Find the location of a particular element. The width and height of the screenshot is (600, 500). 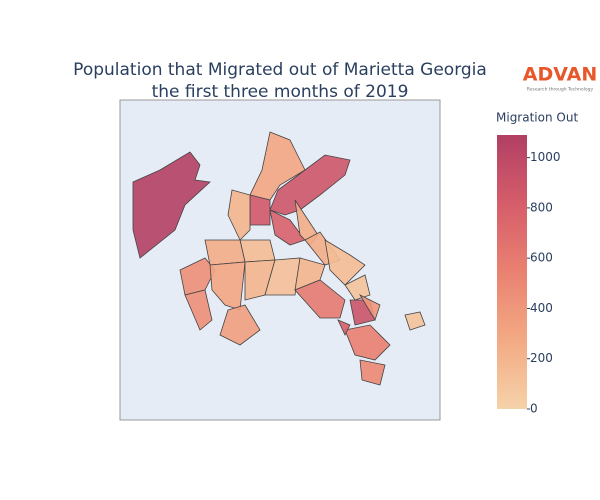

colorbar is located at coordinates (512, 272).